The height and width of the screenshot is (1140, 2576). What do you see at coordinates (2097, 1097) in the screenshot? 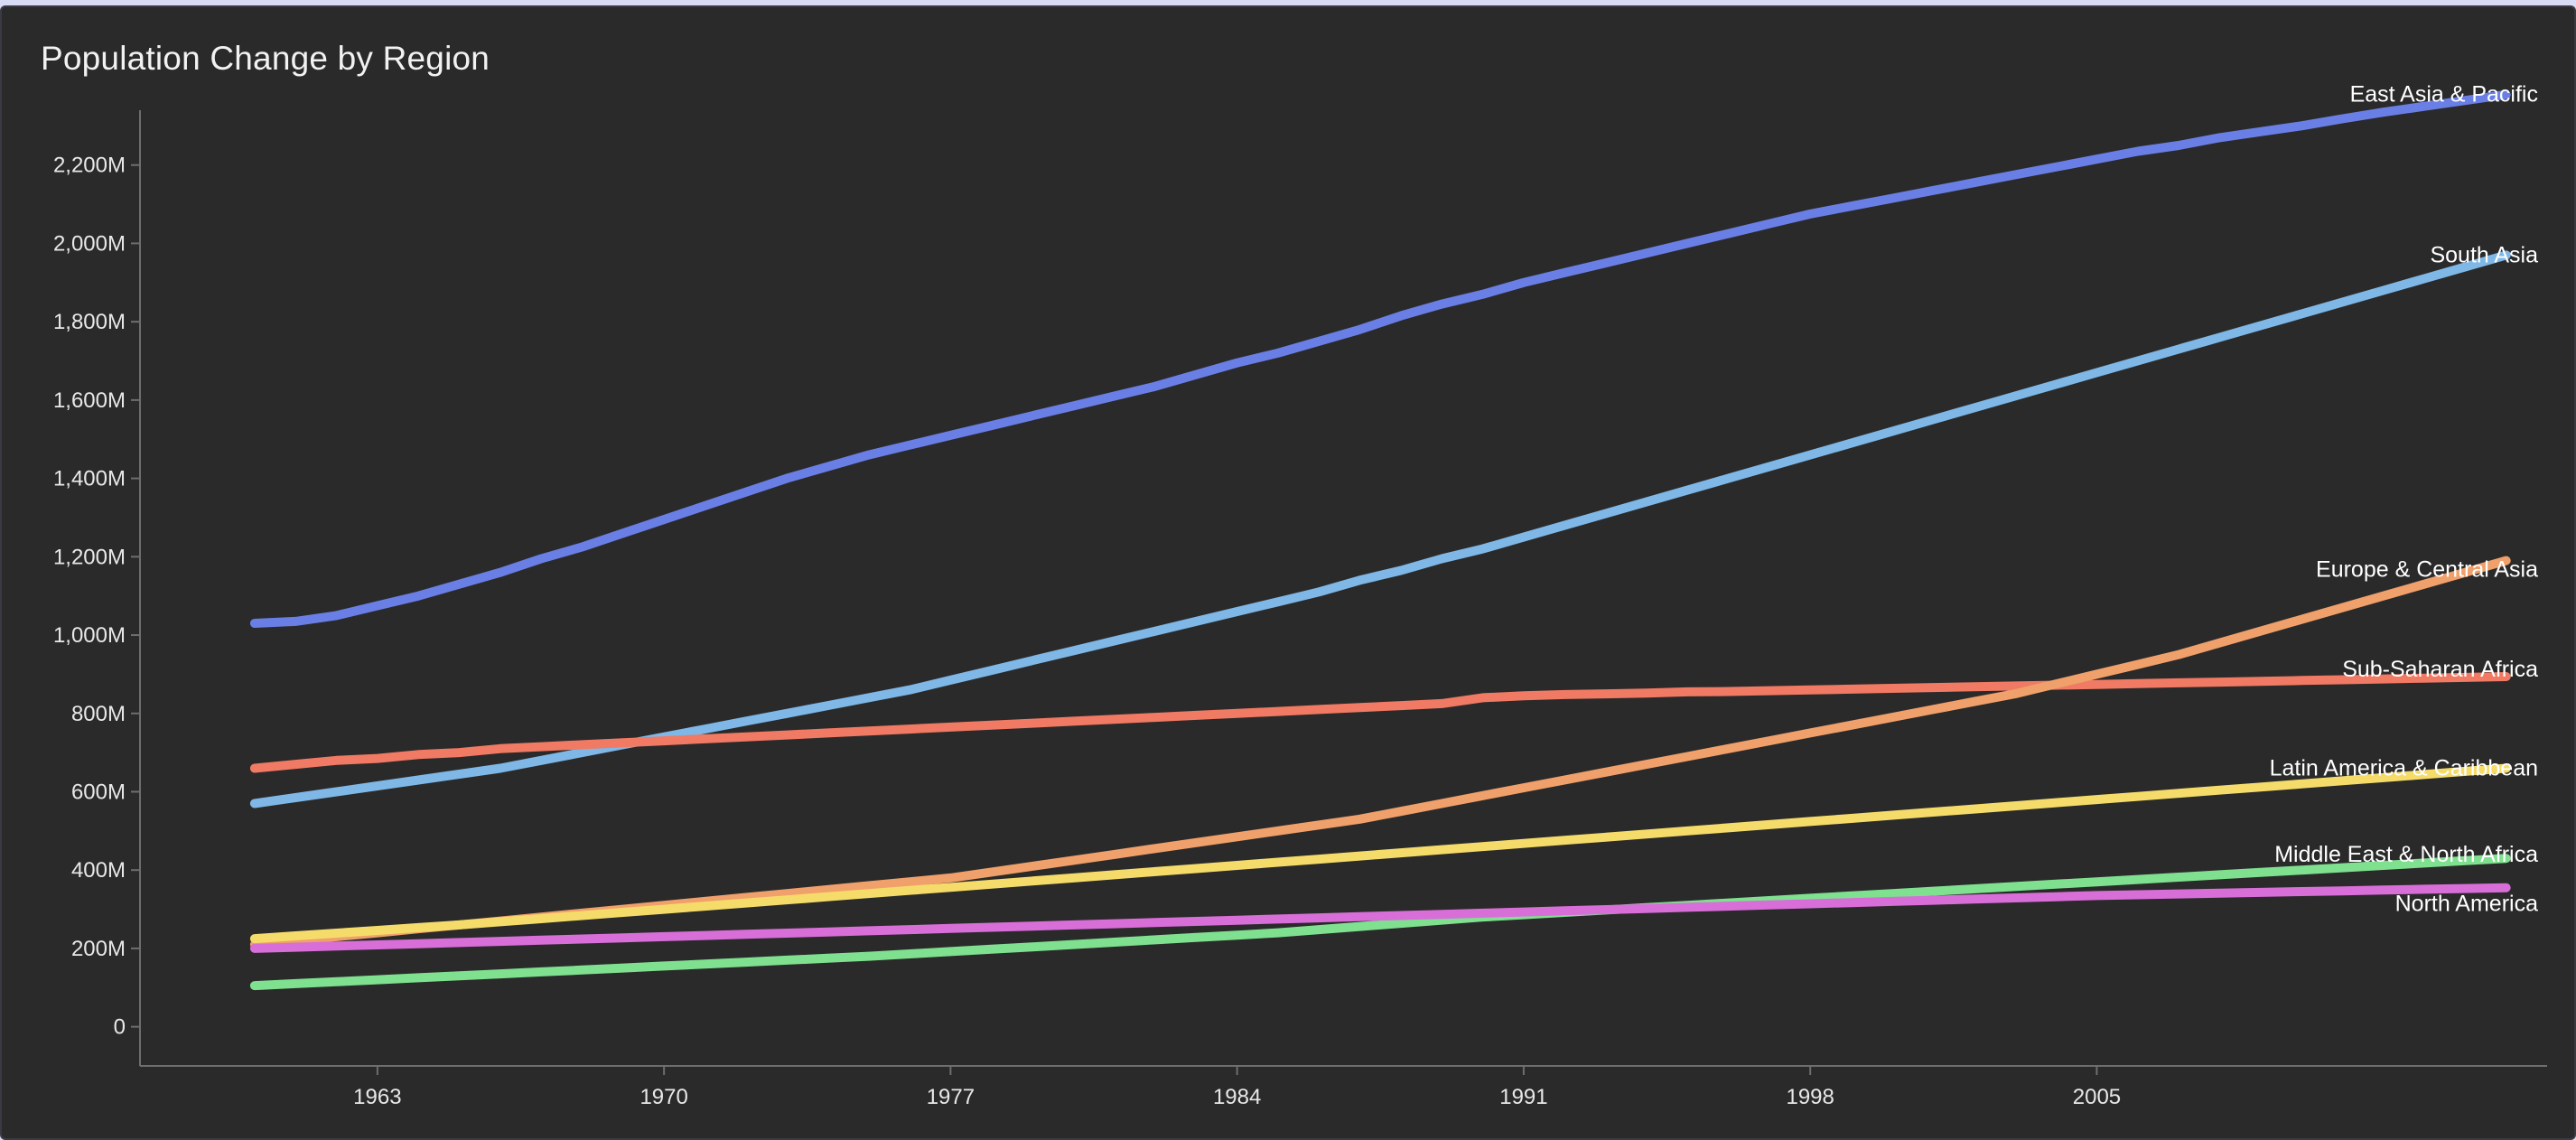
I see `x-tick-label: 2005` at bounding box center [2097, 1097].